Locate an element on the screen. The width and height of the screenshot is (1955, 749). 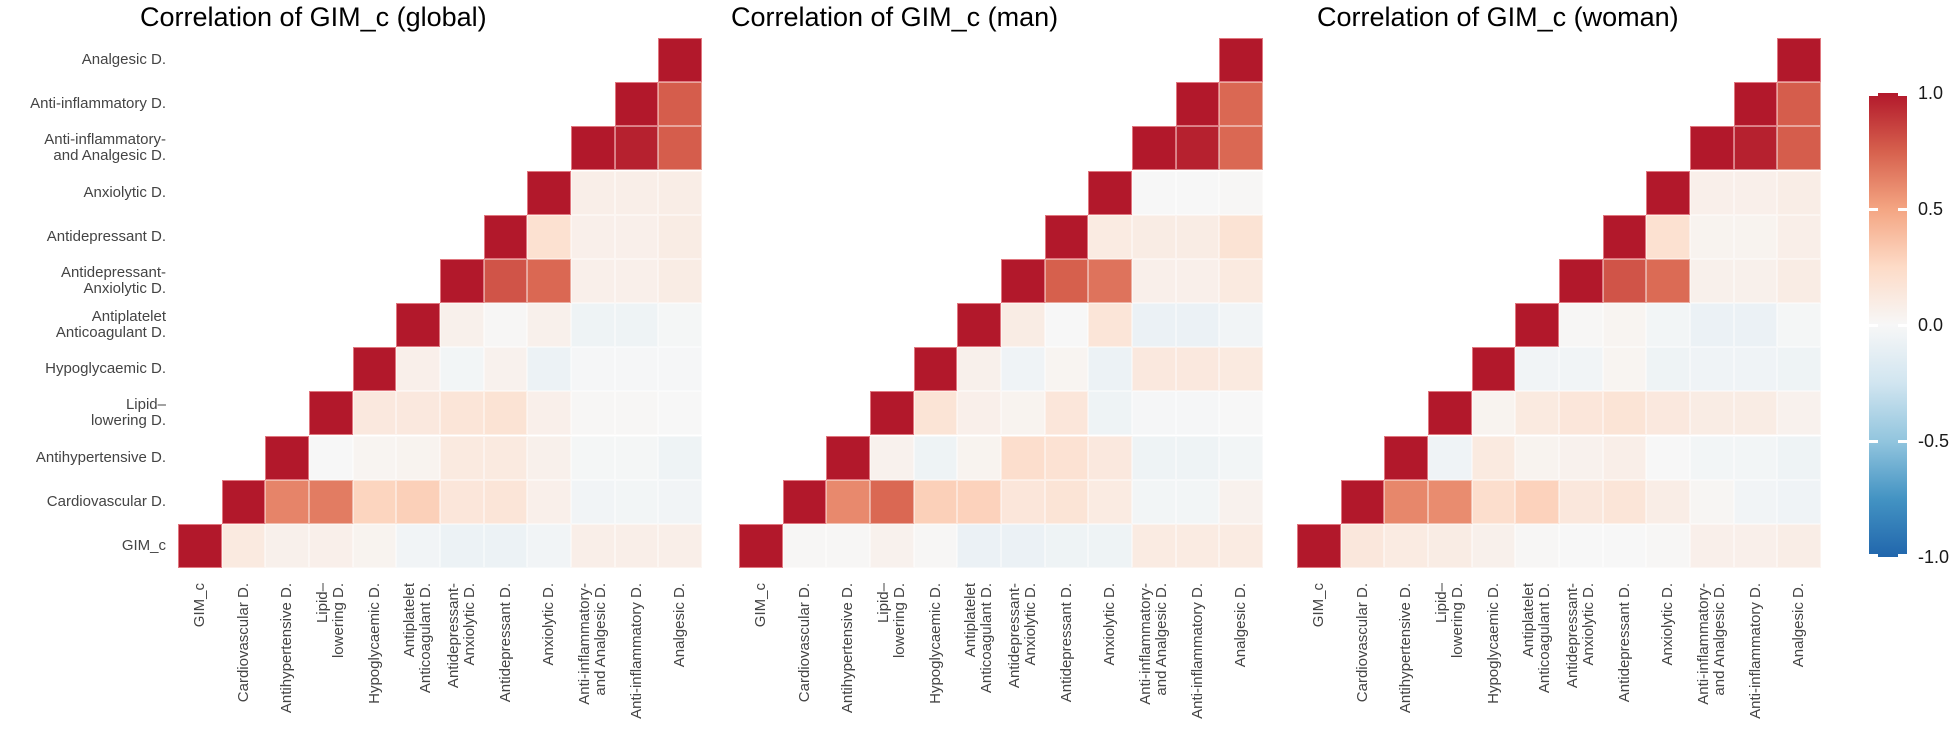
y-axis-label: Anti-inflammatory D. is located at coordinates (98, 104).